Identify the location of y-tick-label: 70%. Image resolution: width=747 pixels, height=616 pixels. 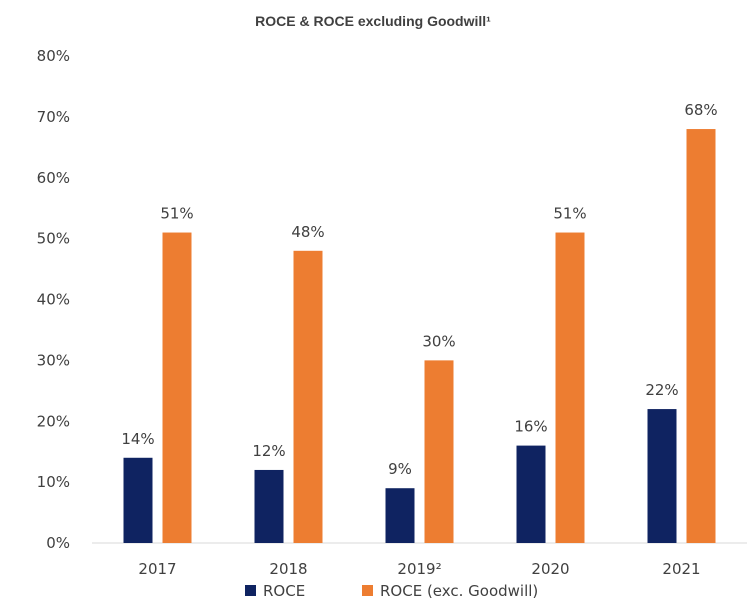
(53, 117).